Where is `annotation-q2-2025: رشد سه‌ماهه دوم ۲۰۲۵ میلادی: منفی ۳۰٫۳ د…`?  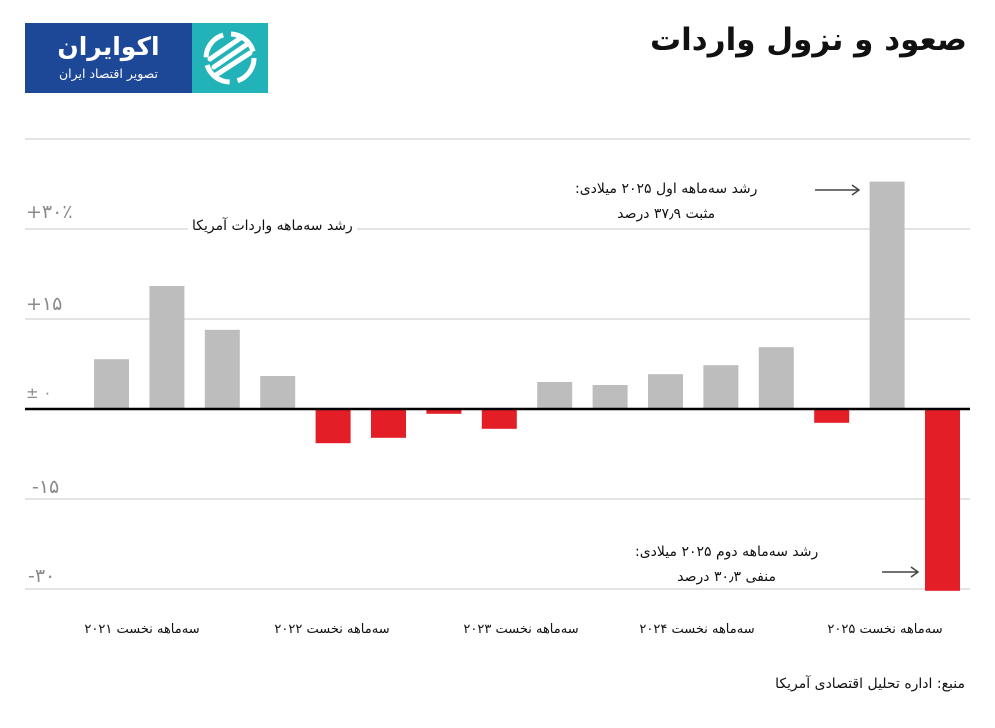
annotation-q2-2025: رشد سه‌ماهه دوم ۲۰۲۵ میلادی: منفی ۳۰٫۳ د… is located at coordinates (726, 565).